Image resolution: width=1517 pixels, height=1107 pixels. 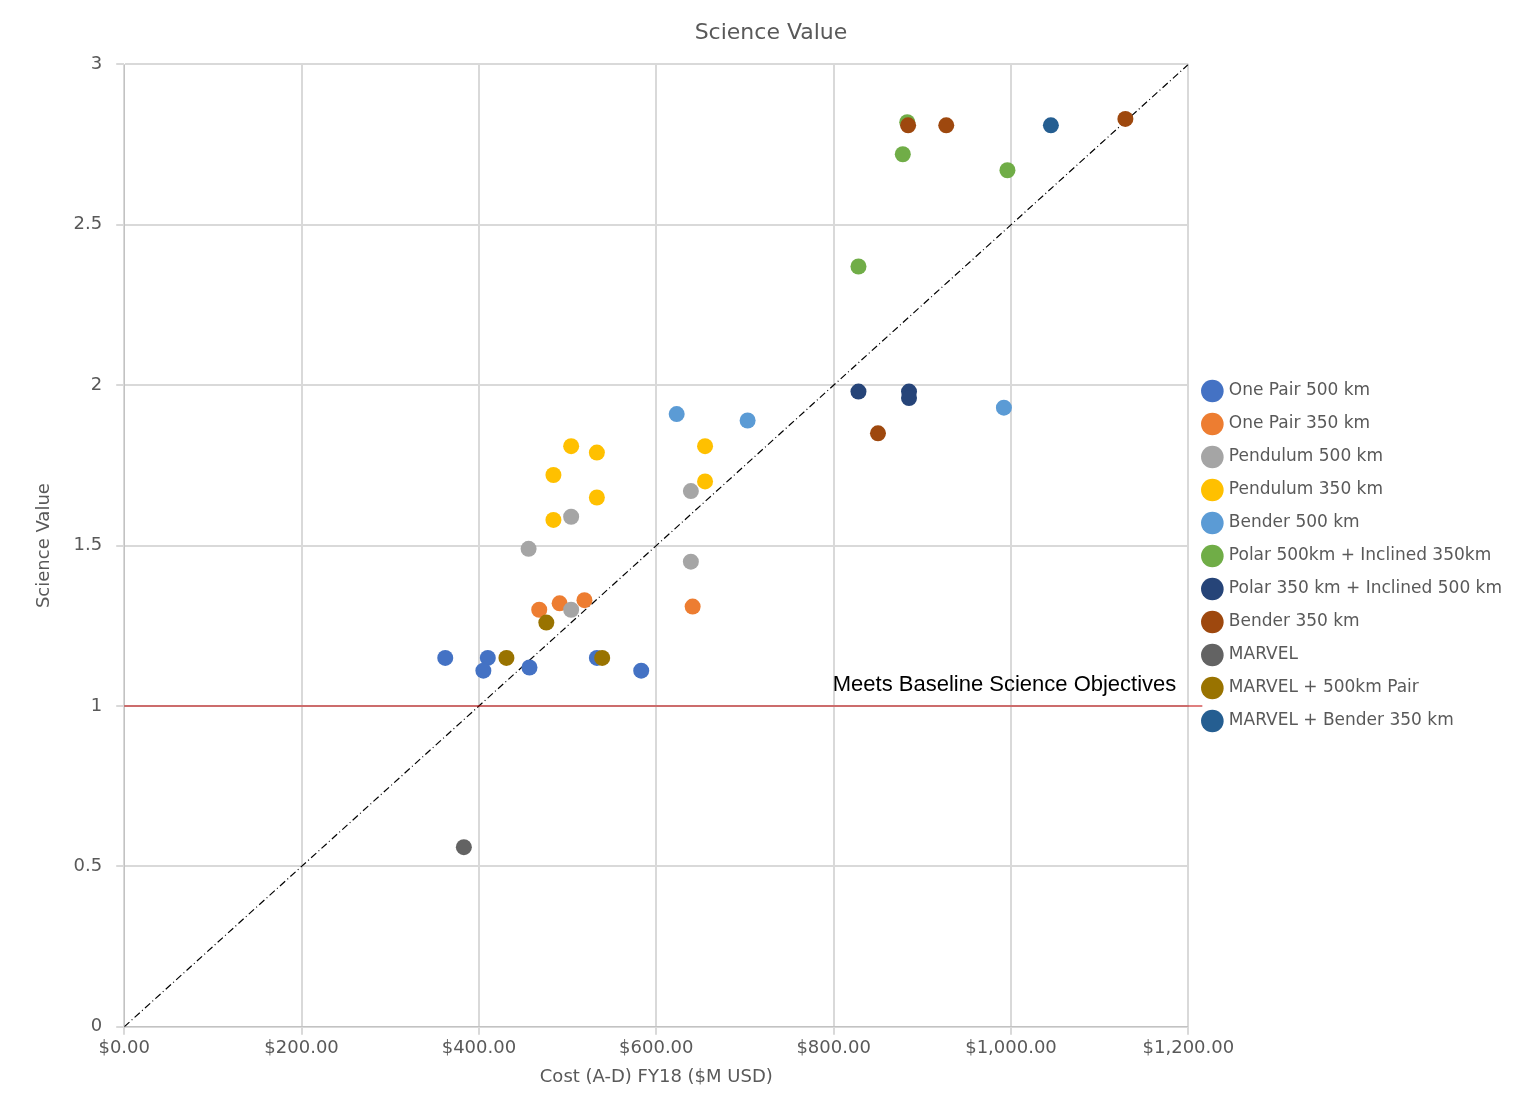 I want to click on x-tick-label: $0.00, so click(x=124, y=1047).